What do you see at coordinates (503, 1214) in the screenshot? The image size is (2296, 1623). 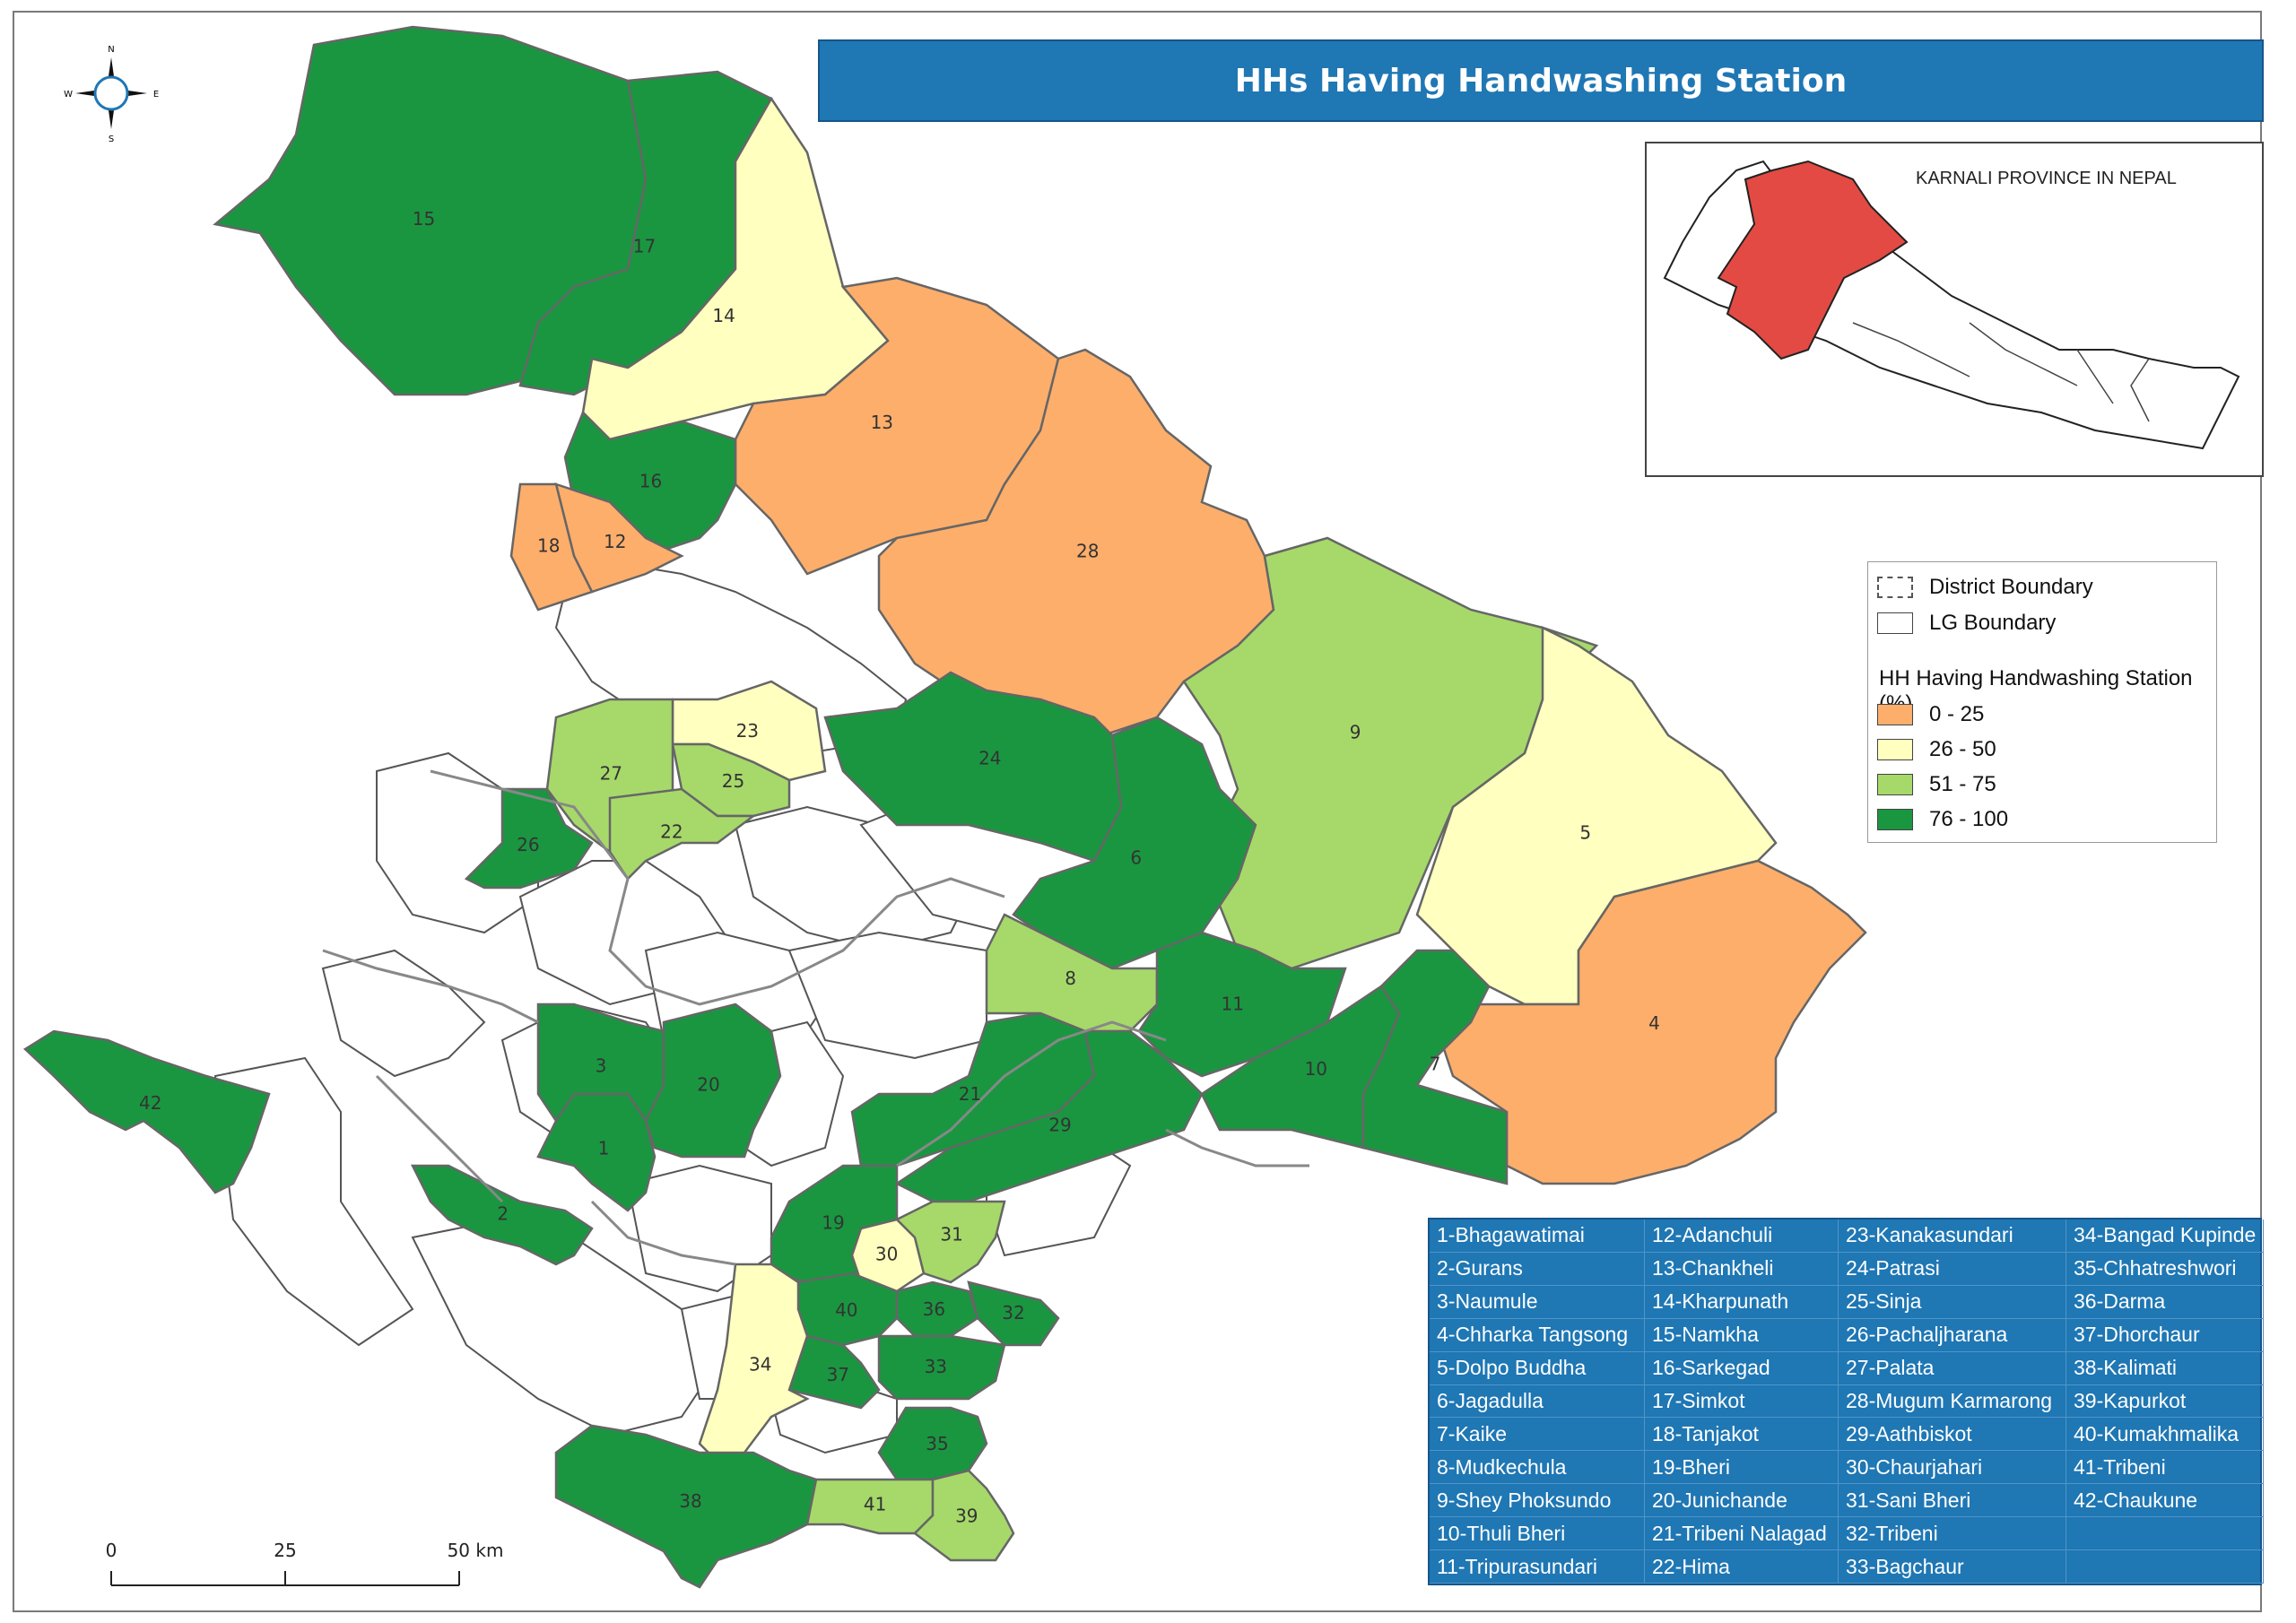 I see `region-label: 2` at bounding box center [503, 1214].